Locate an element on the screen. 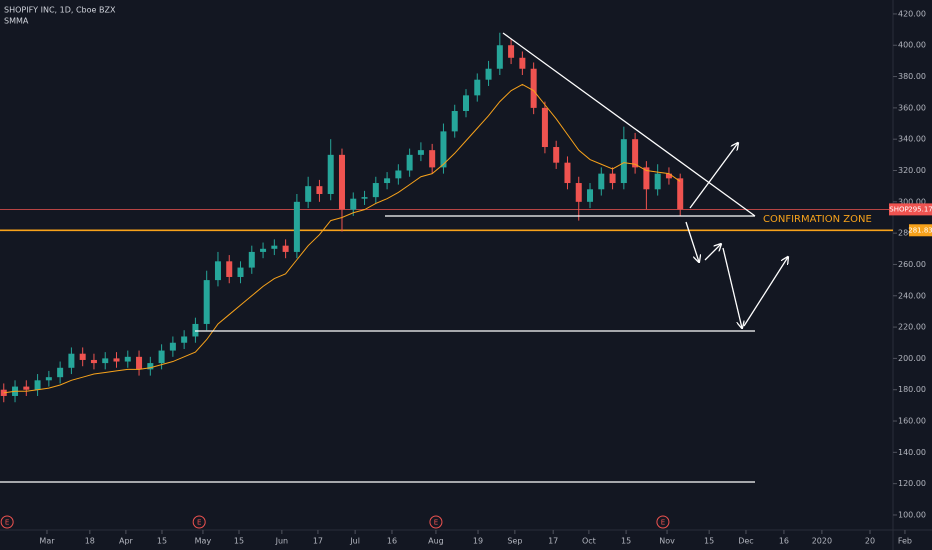 The image size is (932, 550). x-tick-label: Aug is located at coordinates (436, 541).